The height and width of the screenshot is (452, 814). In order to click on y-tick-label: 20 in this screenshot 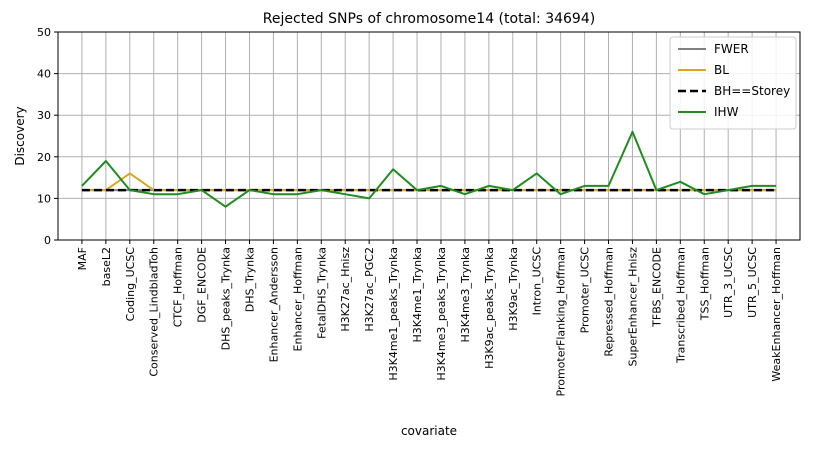, I will do `click(44, 157)`.